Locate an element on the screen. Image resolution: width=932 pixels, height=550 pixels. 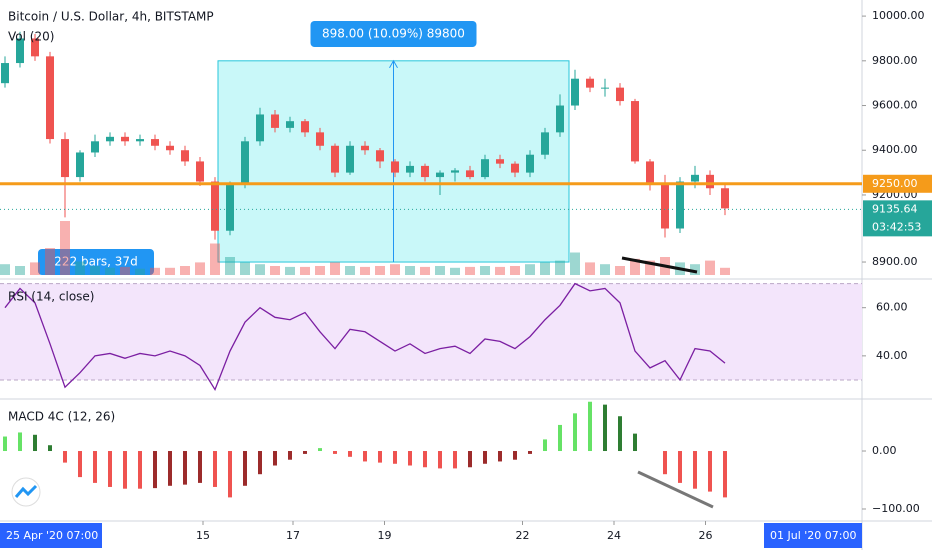
x-tick-label: 26 is located at coordinates (706, 535).